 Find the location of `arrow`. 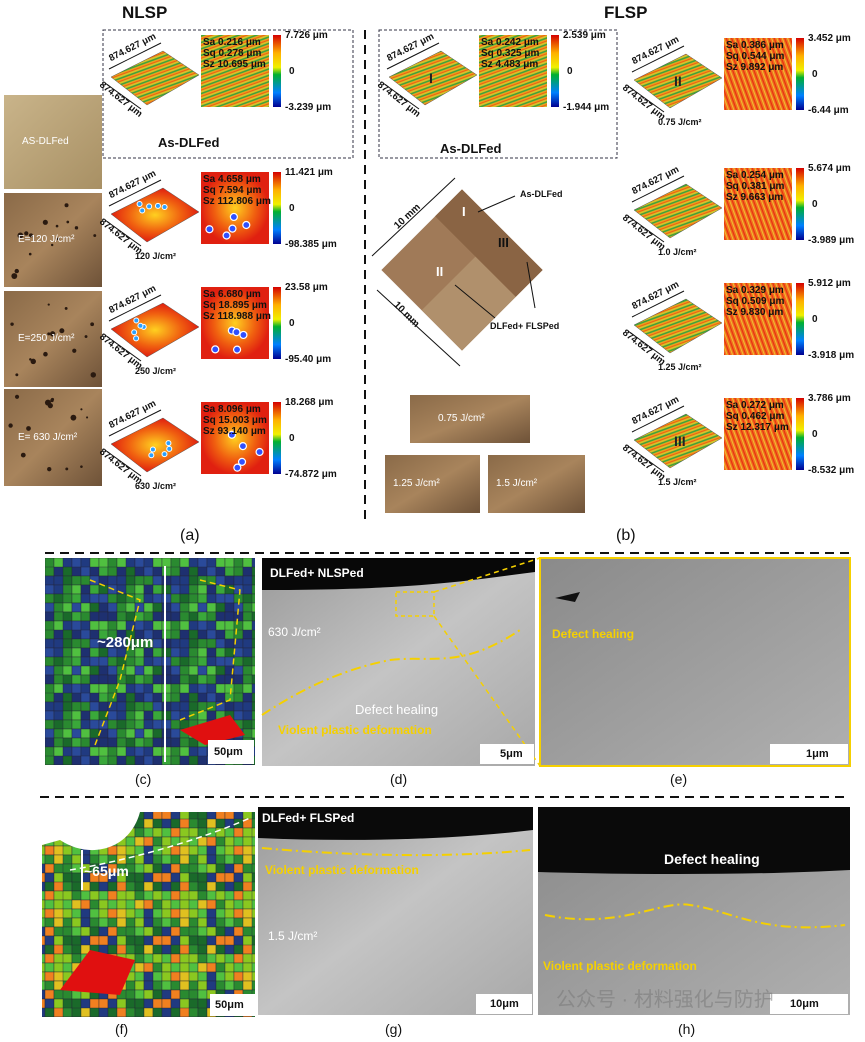

arrow is located at coordinates (475, 301).